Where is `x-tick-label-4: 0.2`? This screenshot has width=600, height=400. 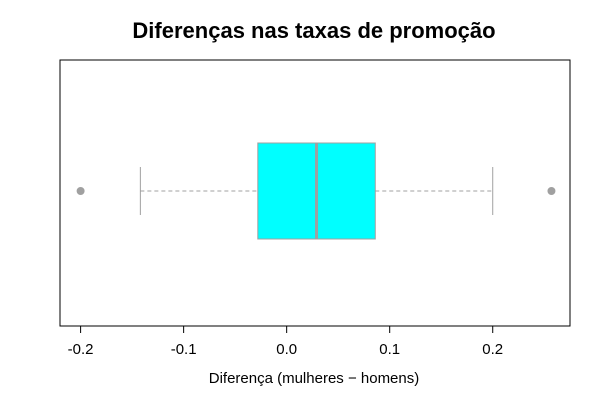
x-tick-label-4: 0.2 is located at coordinates (492, 349).